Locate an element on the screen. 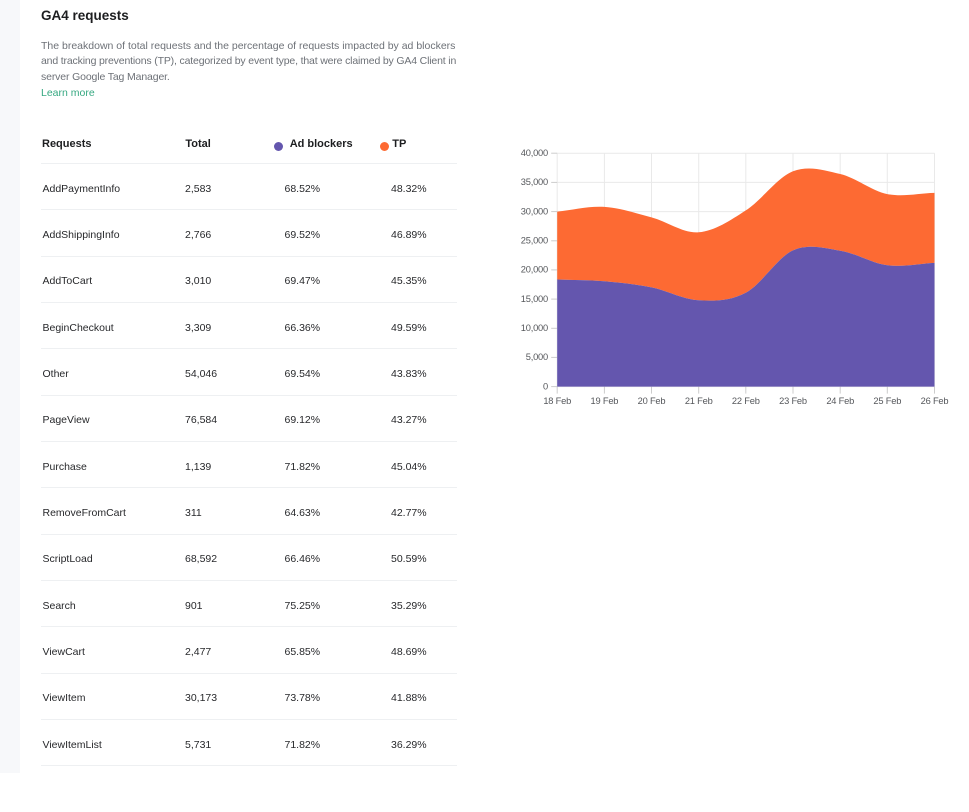 Image resolution: width=969 pixels, height=812 pixels. svg-text: 24 Feb is located at coordinates (840, 401).